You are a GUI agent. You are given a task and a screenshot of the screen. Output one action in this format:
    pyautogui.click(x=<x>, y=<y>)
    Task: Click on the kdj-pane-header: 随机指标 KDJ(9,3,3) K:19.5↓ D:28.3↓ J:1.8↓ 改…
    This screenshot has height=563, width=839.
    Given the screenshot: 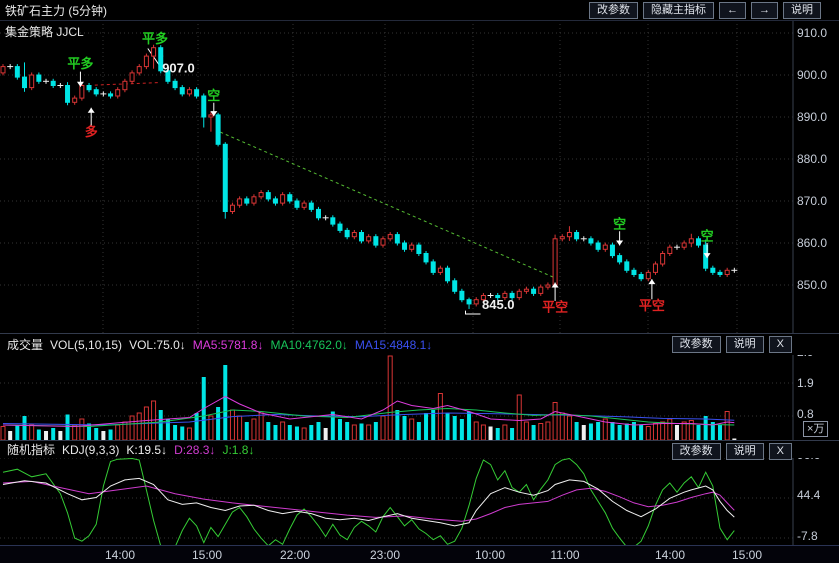 What is the action you would take?
    pyautogui.click(x=419, y=450)
    